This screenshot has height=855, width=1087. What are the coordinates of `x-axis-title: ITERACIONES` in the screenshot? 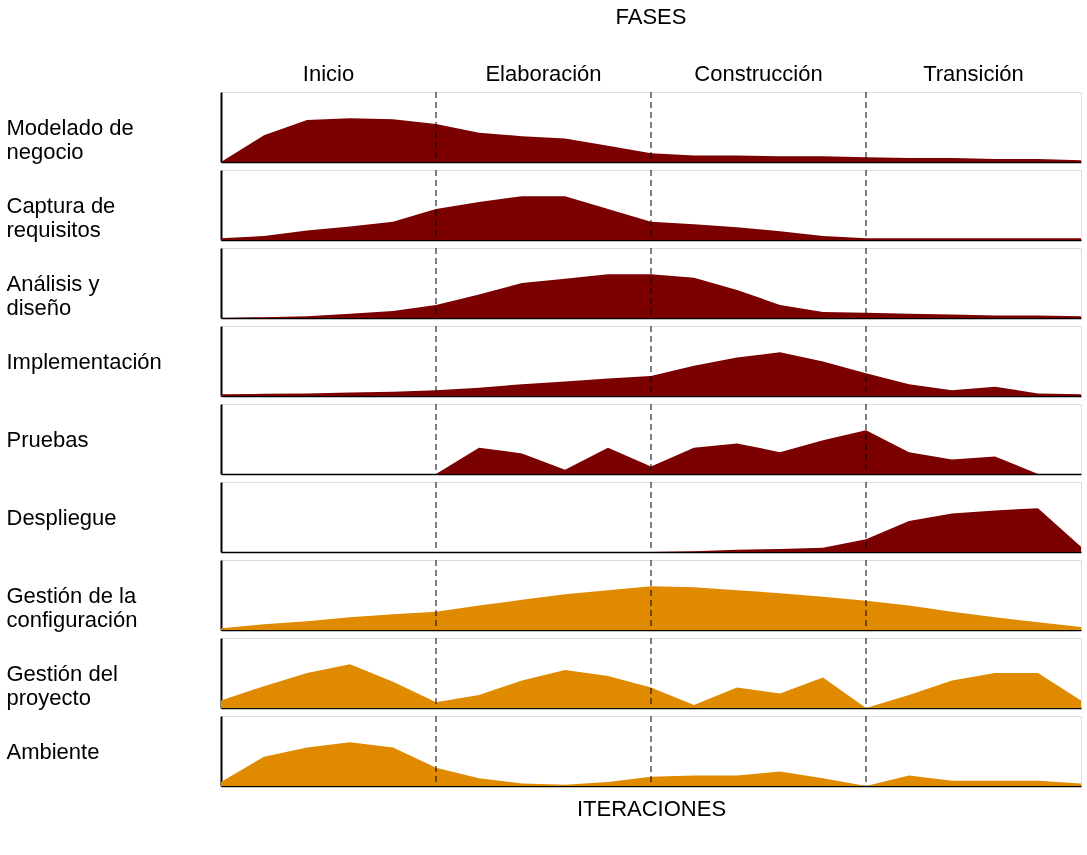 It's located at (651, 808).